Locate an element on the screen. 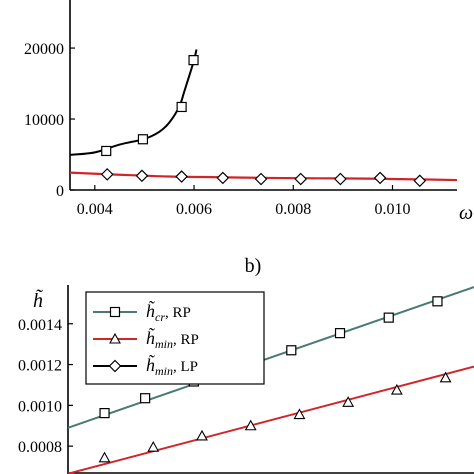 The height and width of the screenshot is (474, 474). panel-b-y-tick-label: 0.0012 is located at coordinates (40, 366).